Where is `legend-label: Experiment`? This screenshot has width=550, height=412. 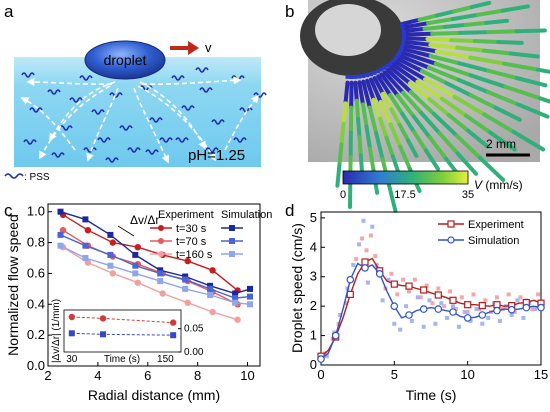 legend-label: Experiment is located at coordinates (496, 225).